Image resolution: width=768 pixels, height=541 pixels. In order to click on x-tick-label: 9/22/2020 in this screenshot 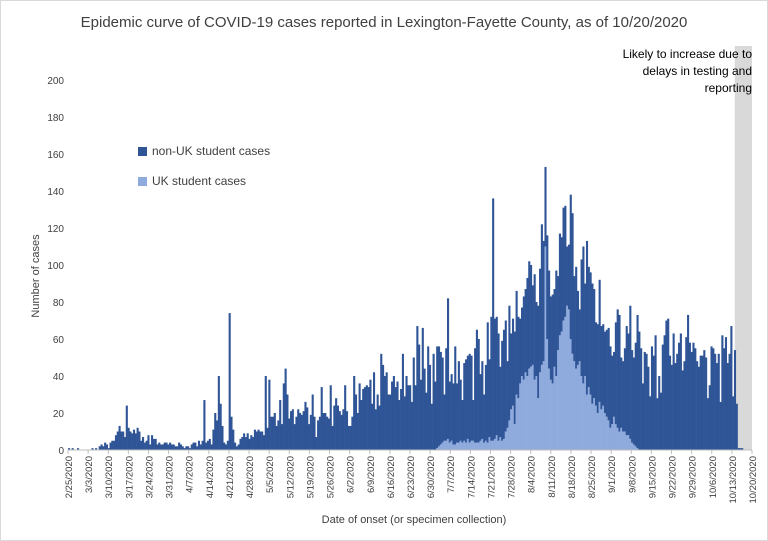, I will do `click(673, 477)`.